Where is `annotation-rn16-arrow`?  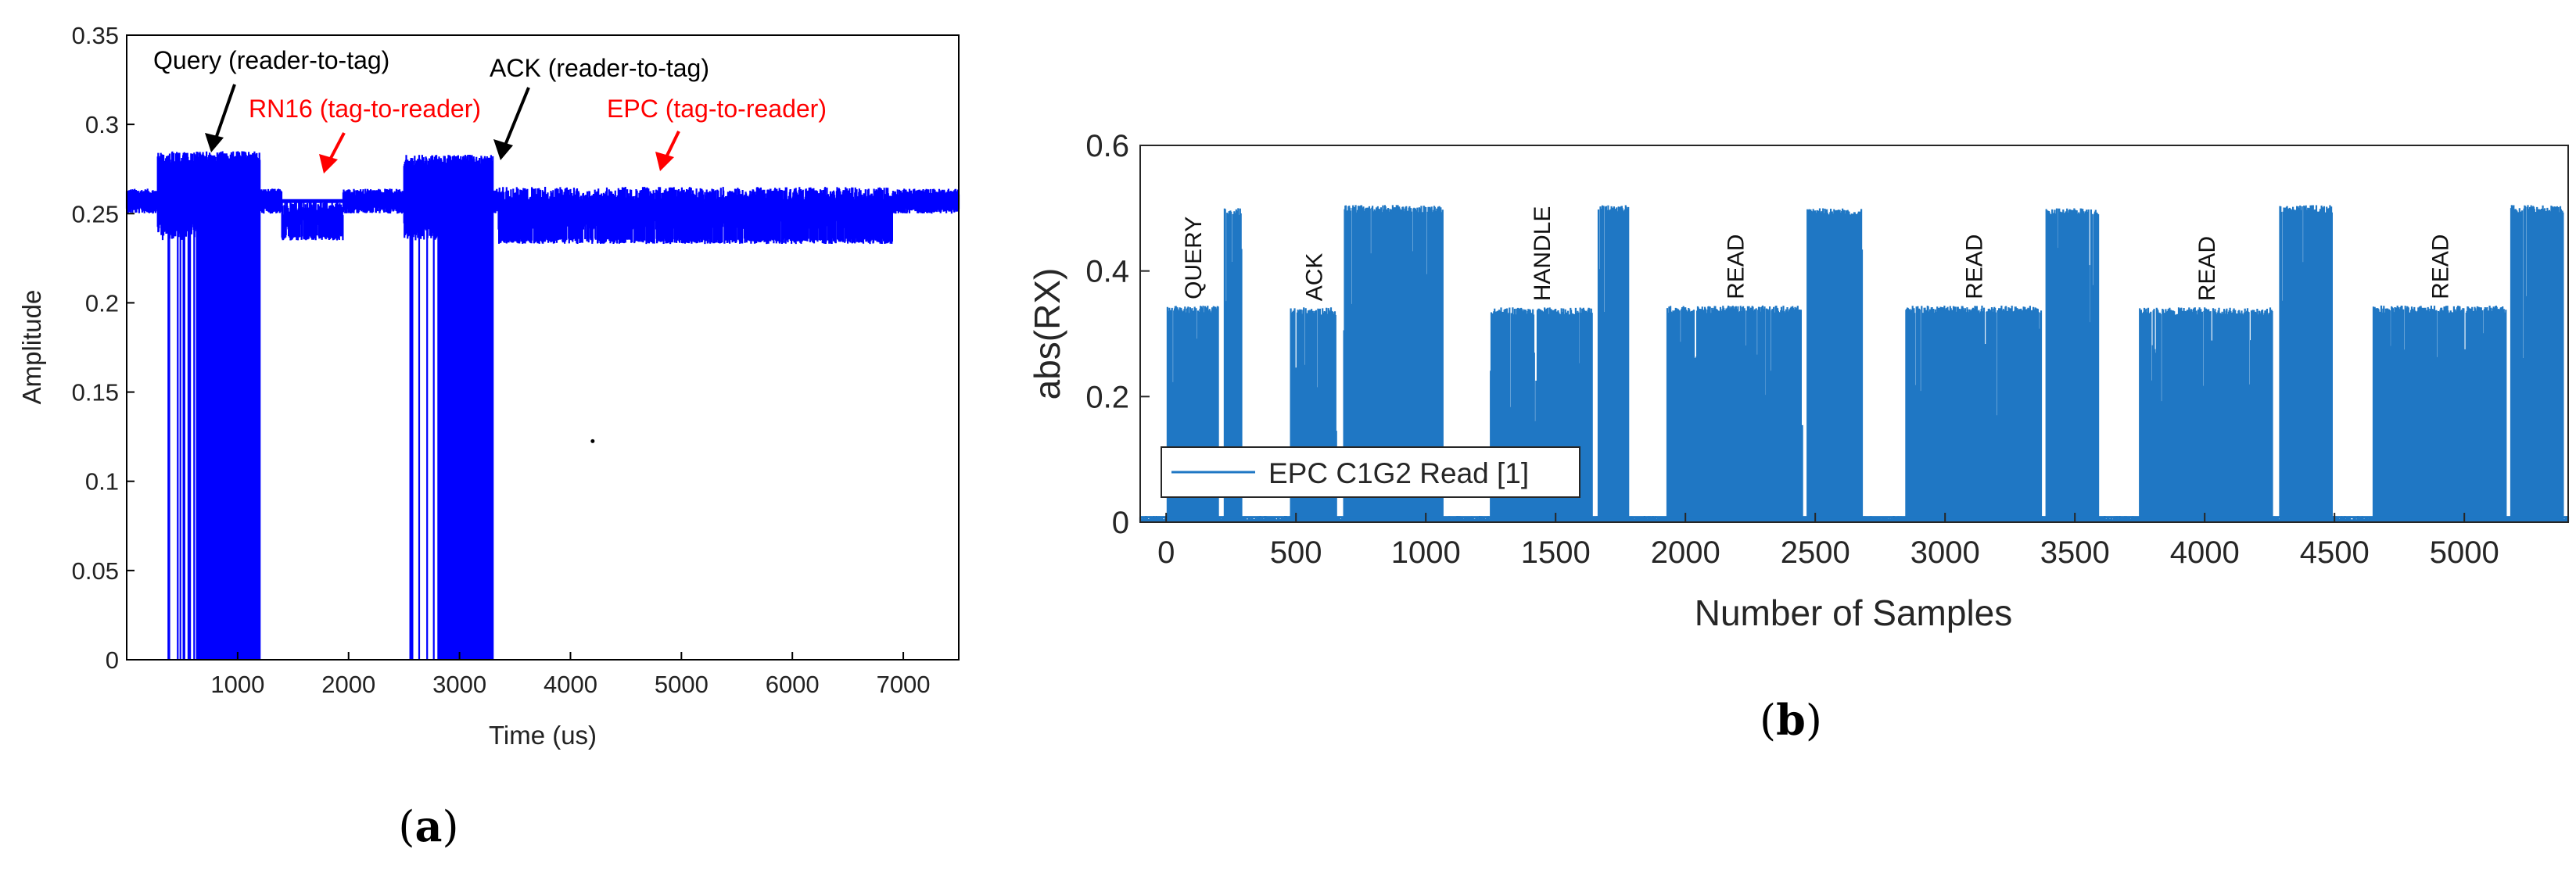
annotation-rn16-arrow is located at coordinates (332, 153).